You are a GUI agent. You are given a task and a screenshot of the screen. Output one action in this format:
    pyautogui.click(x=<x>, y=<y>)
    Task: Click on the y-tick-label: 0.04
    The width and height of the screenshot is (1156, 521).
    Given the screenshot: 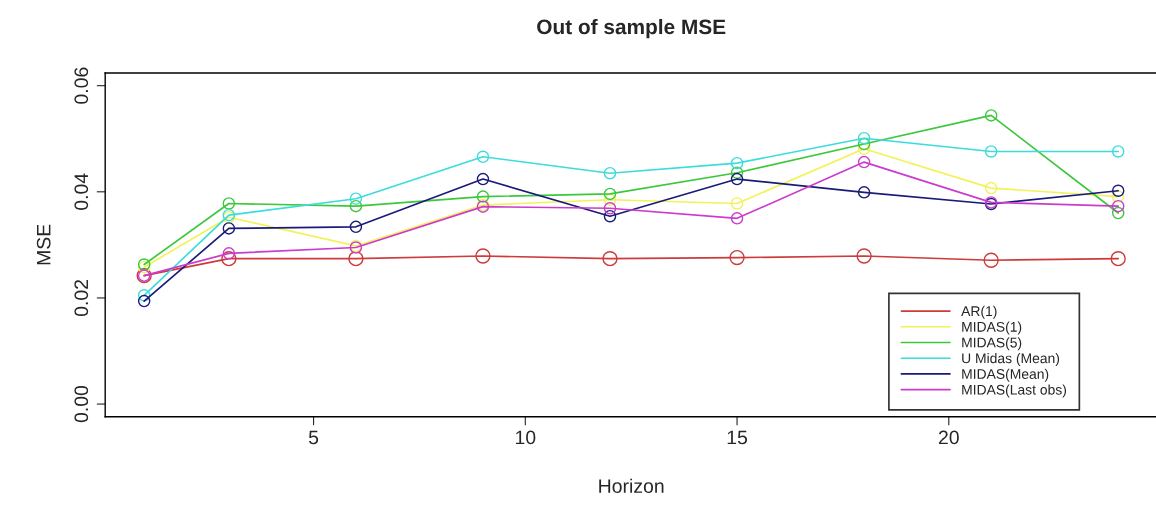 What is the action you would take?
    pyautogui.click(x=81, y=191)
    